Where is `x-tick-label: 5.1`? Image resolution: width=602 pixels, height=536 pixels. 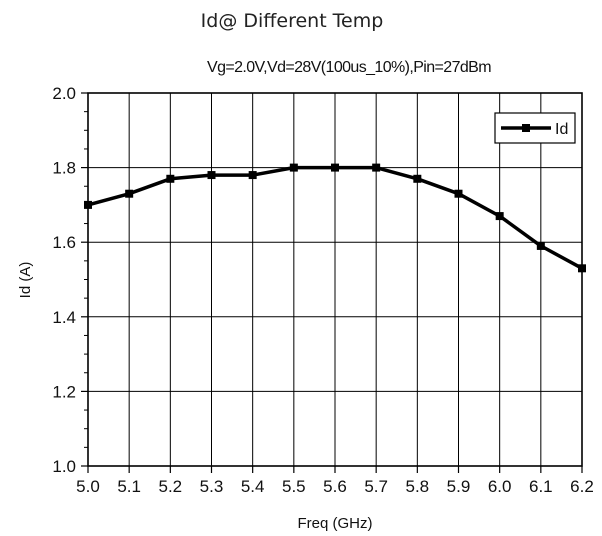 x-tick-label: 5.1 is located at coordinates (129, 486).